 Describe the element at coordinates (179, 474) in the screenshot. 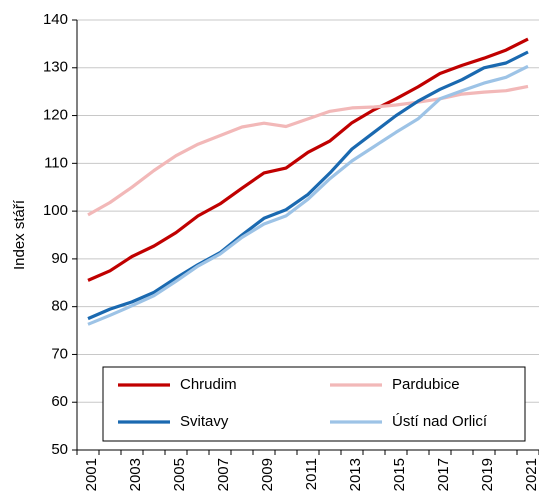

I see `x-tick-label: 2005` at that location.